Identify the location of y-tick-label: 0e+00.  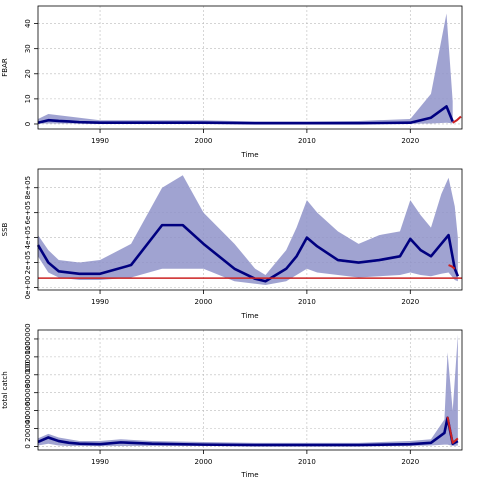
(28, 288).